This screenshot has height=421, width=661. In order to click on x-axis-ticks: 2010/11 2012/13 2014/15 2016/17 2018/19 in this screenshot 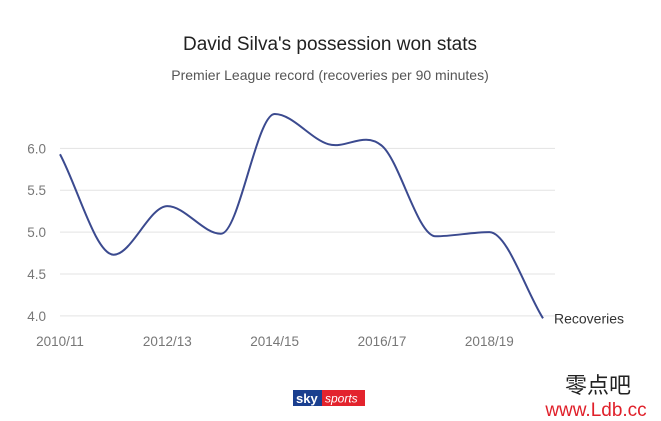, I will do `click(275, 341)`.